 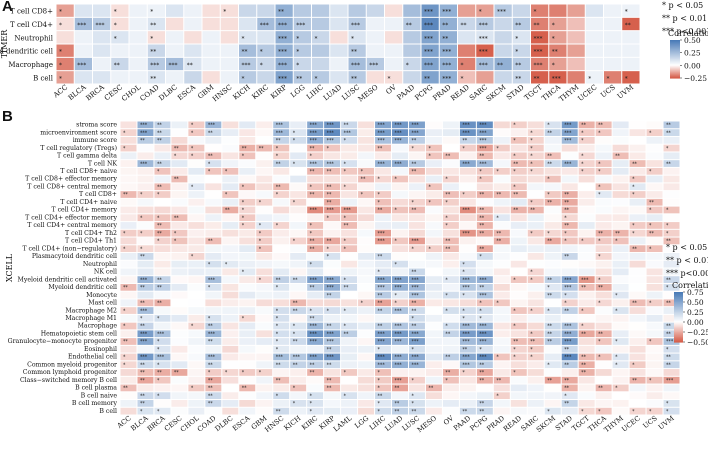 I want to click on significance-legend-item: * p < 0.05, so click(x=686, y=247).